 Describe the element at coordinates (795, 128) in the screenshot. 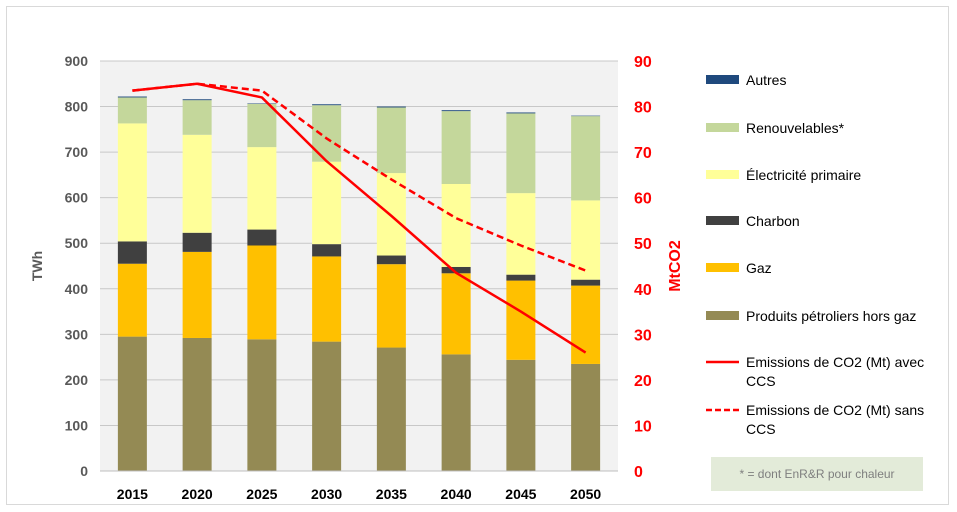

I see `legend-label: Renouvelables*` at that location.